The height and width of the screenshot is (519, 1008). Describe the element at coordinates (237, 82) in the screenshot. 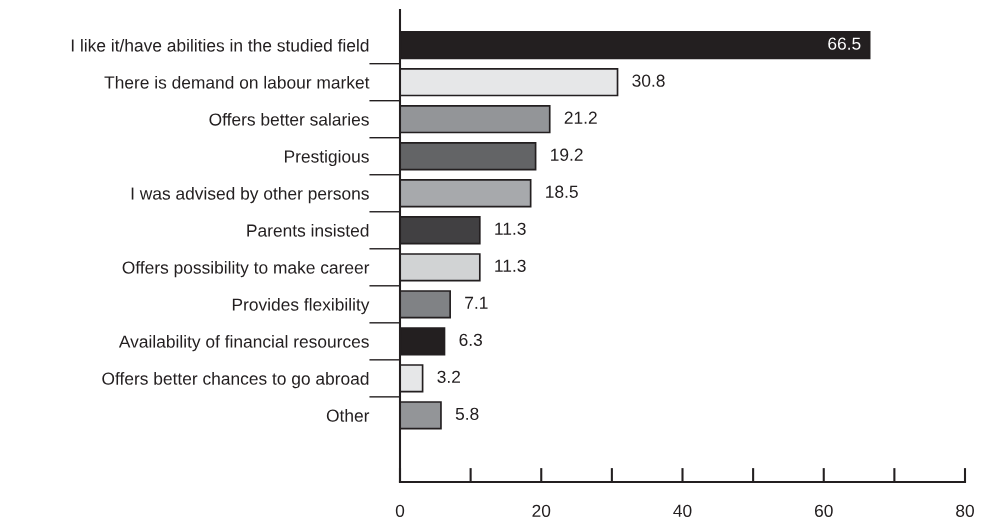

I see `y-tick-label: There is demand on labour market` at that location.